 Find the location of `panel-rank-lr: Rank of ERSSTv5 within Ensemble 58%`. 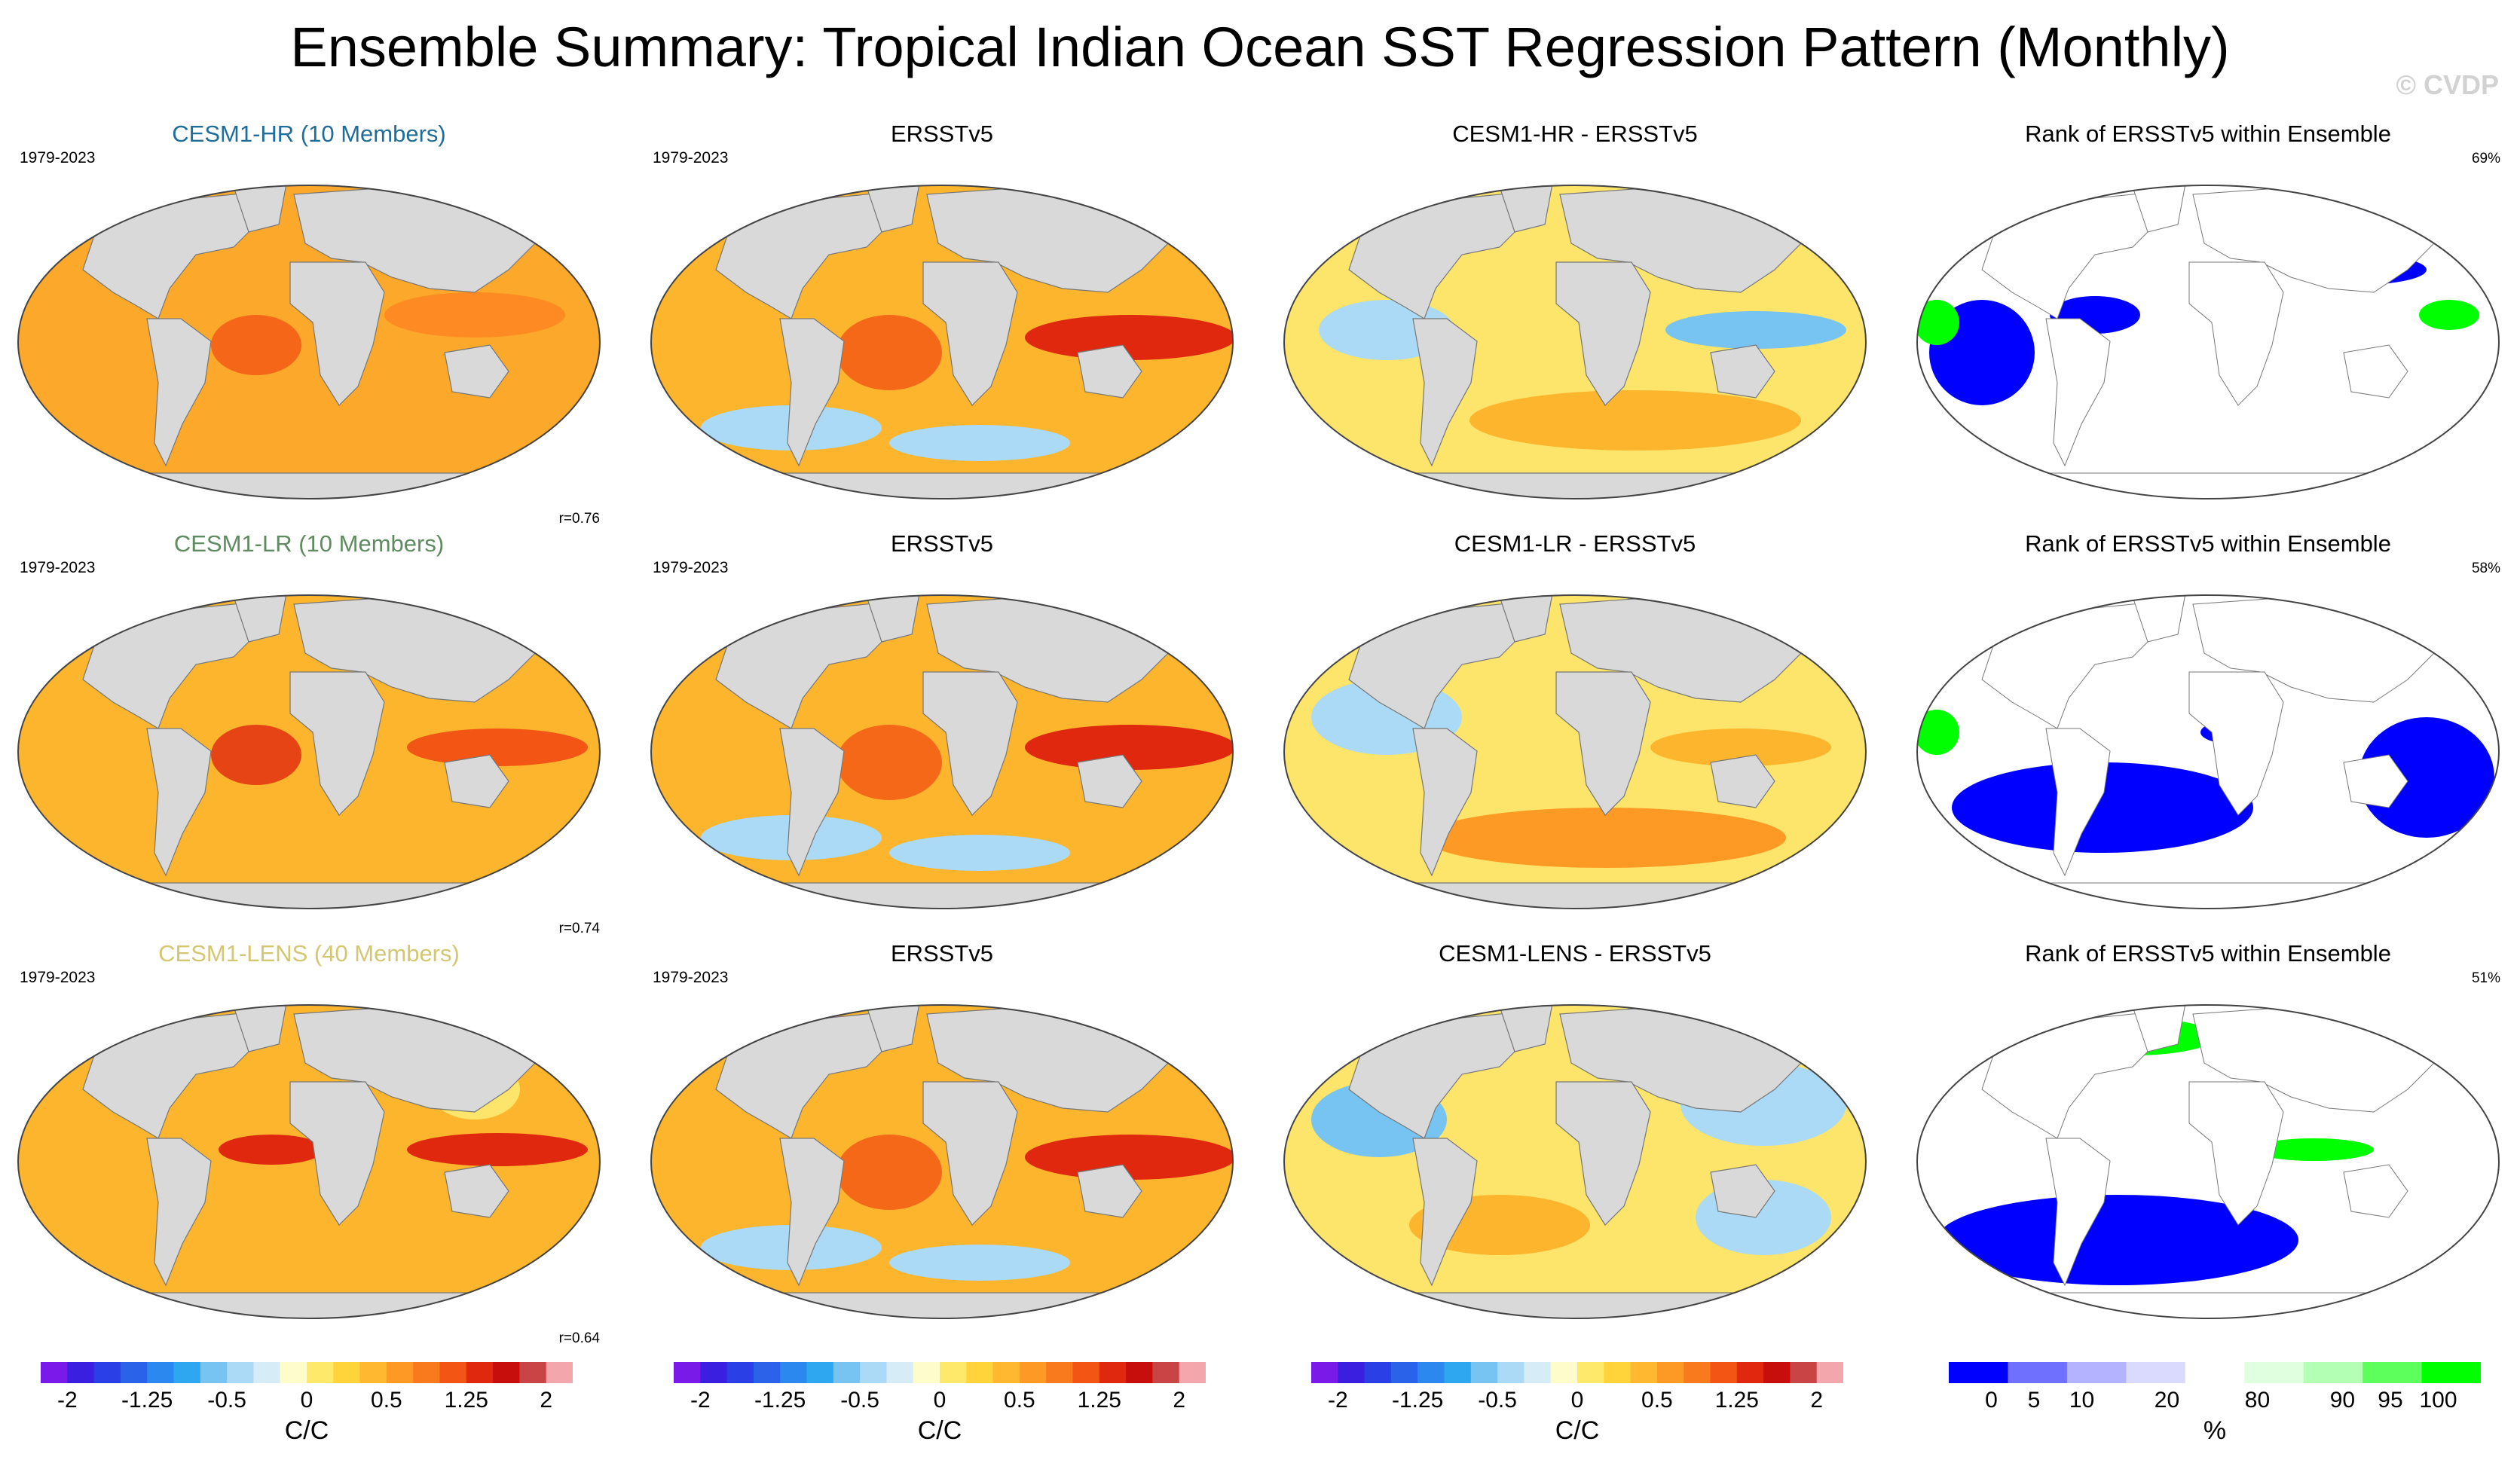

panel-rank-lr: Rank of ERSSTv5 within Ensemble 58% is located at coordinates (2208, 733).